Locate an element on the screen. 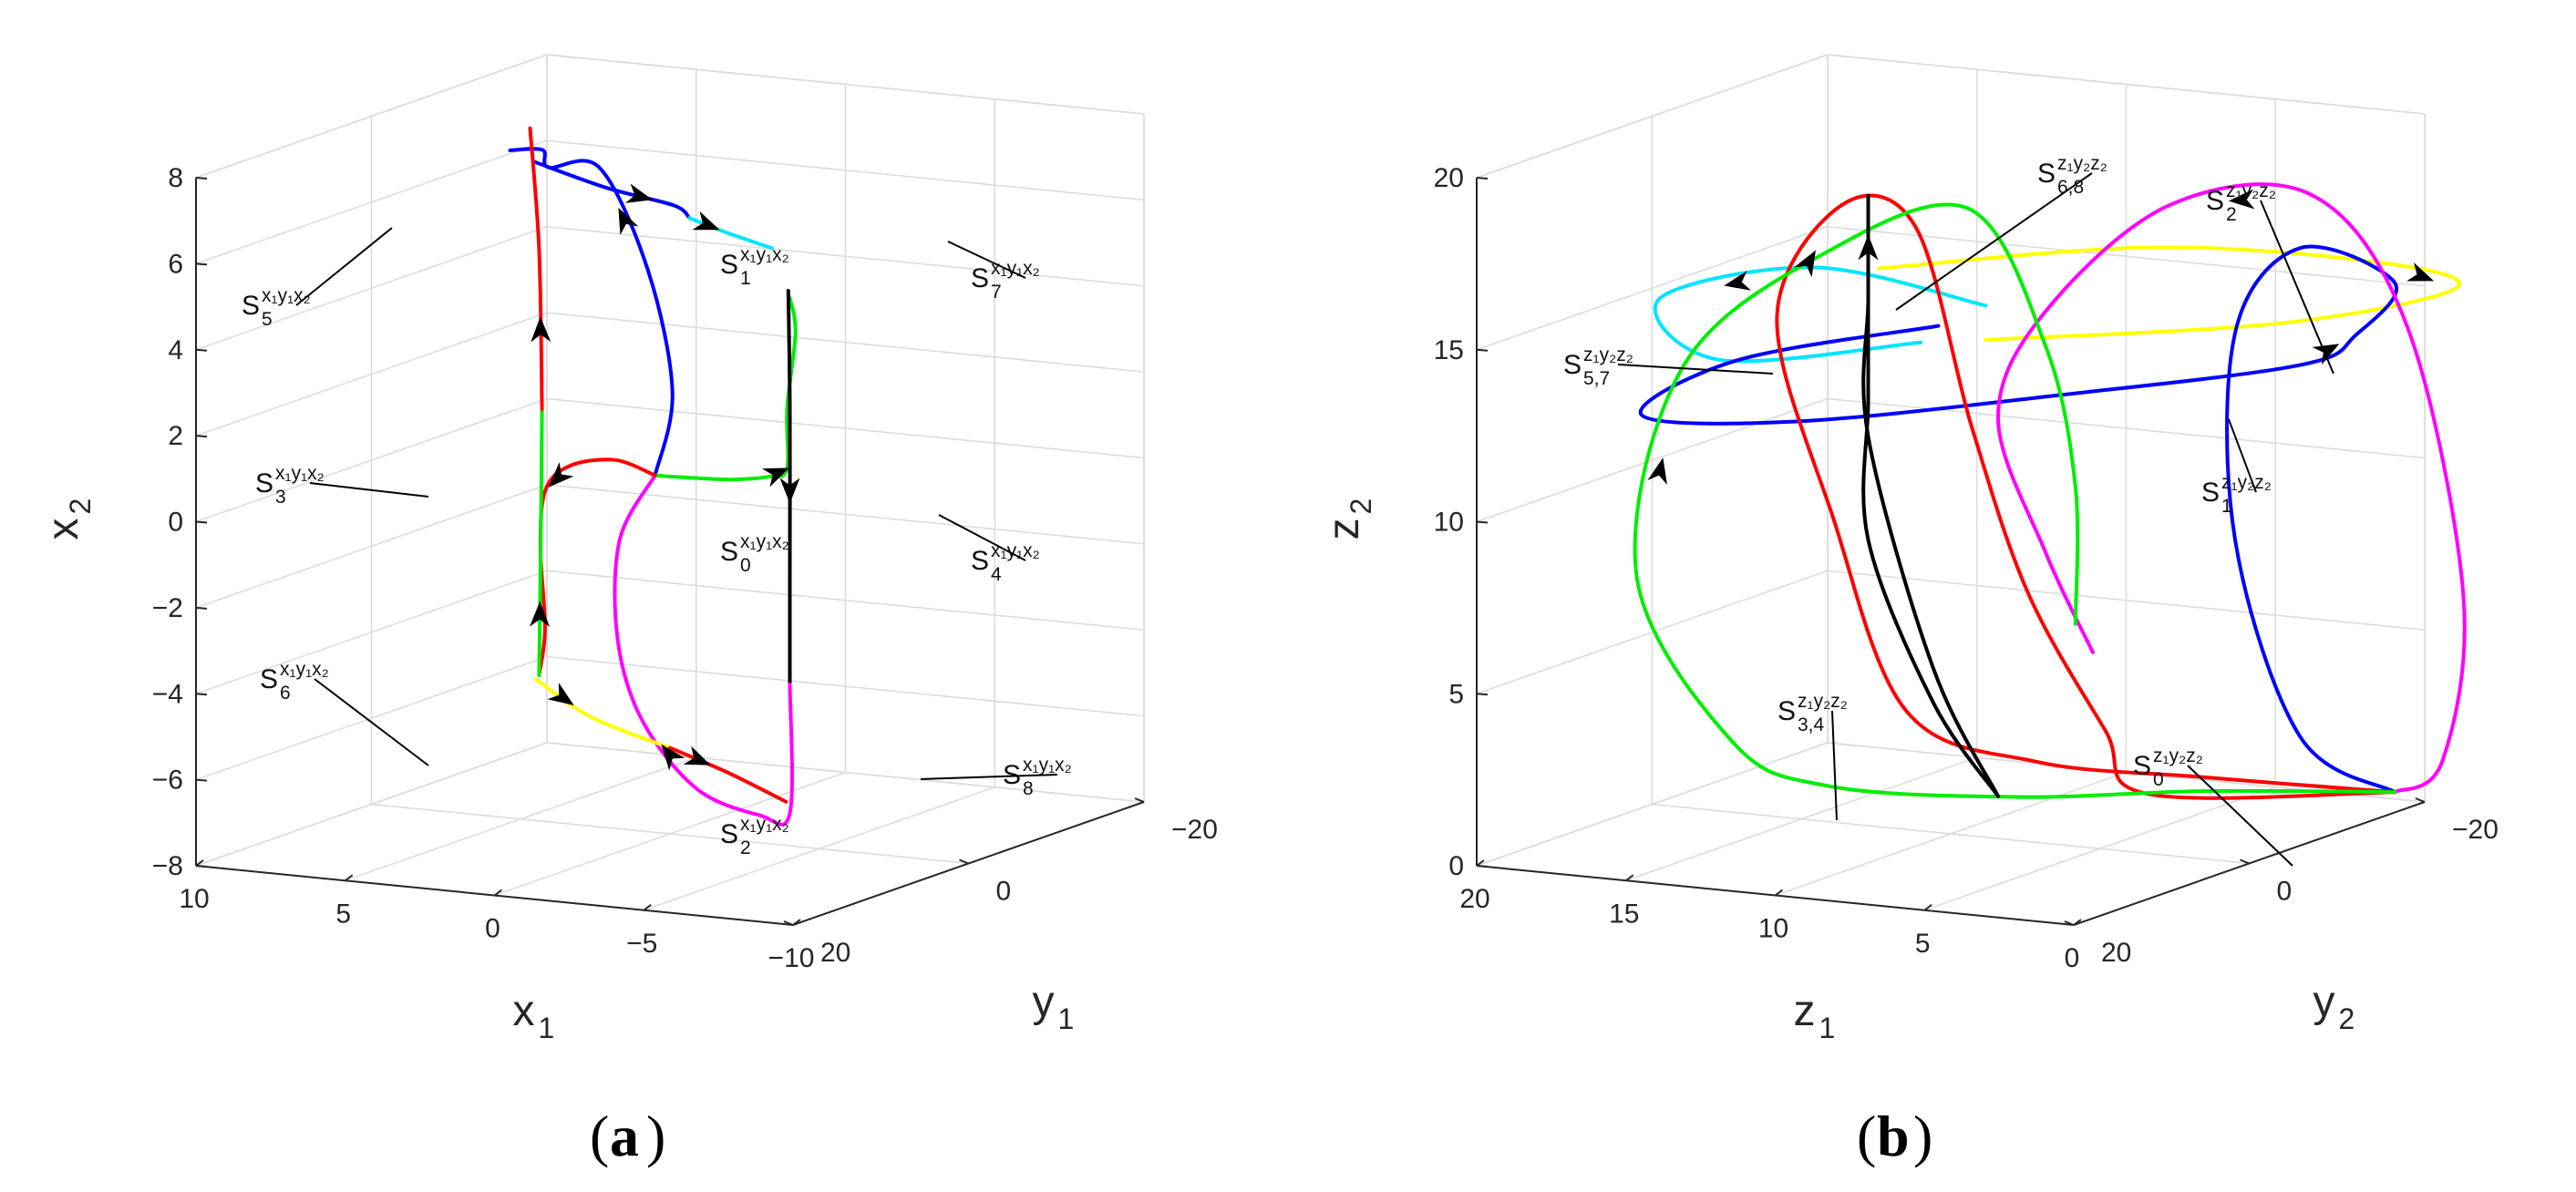 The image size is (2576, 1192). equilibrium-label-subscript: 8 is located at coordinates (1028, 788).